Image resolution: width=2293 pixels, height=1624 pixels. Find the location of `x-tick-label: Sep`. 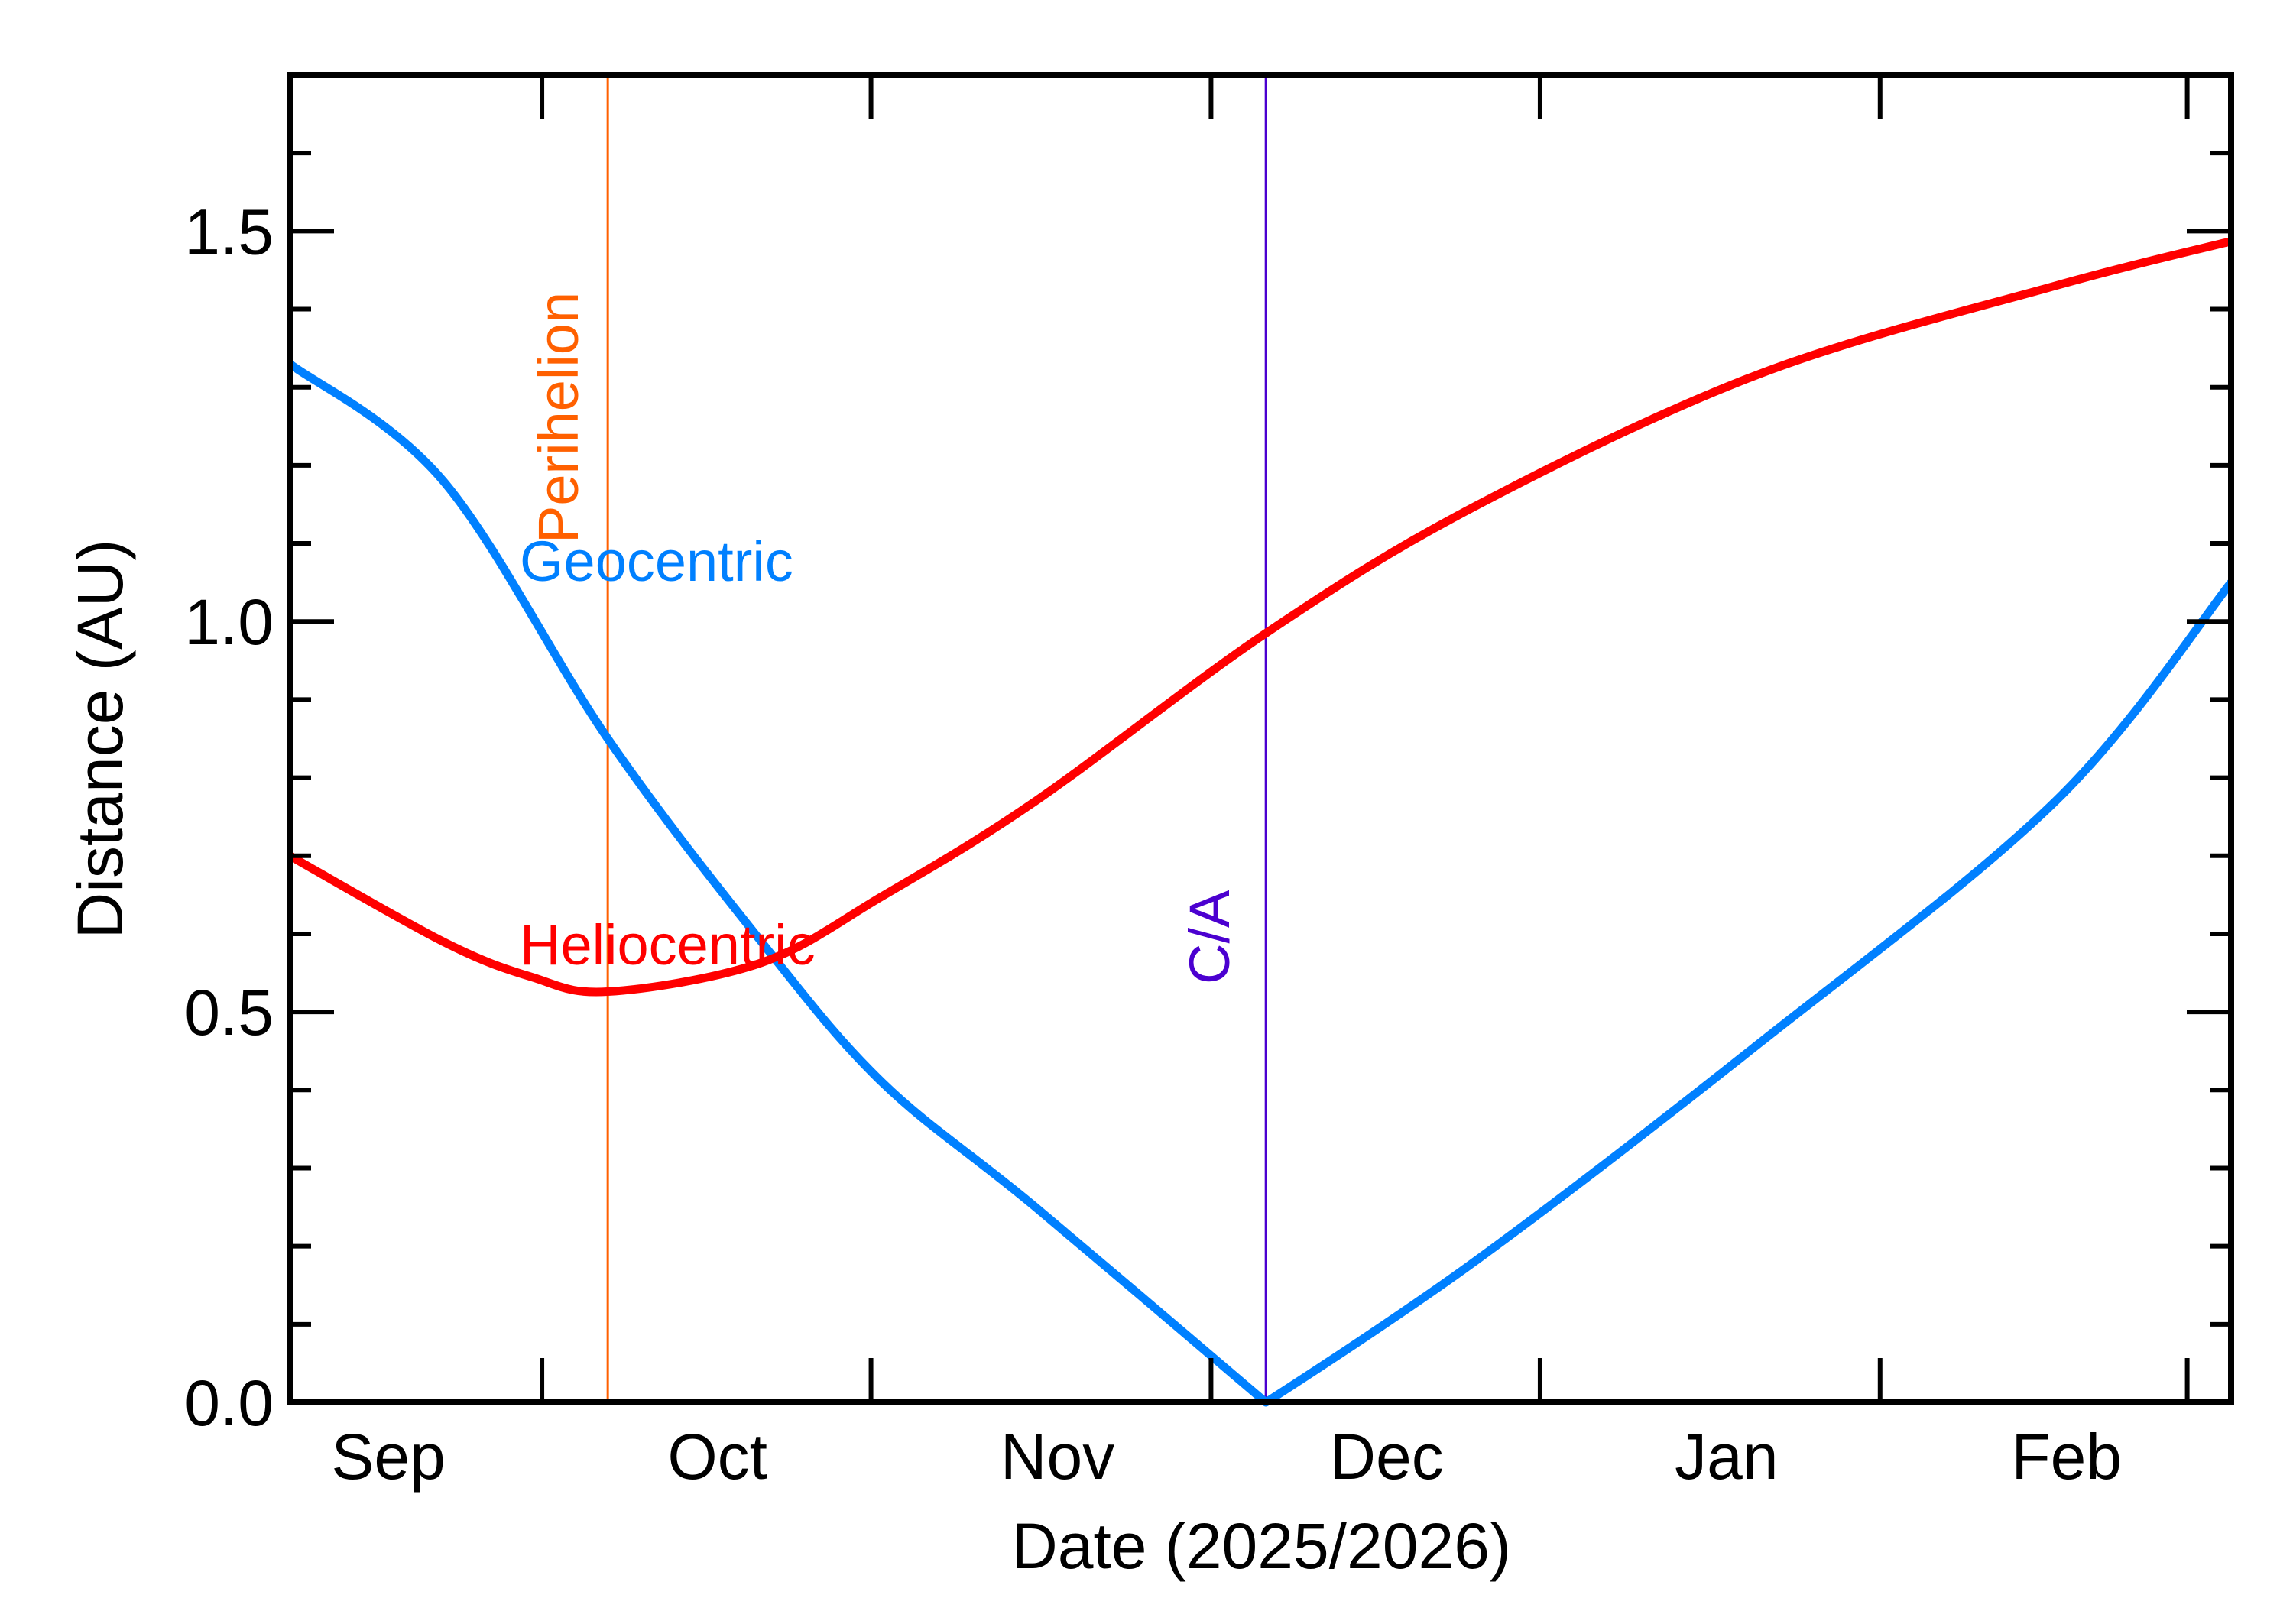

x-tick-label: Sep is located at coordinates (388, 1457).